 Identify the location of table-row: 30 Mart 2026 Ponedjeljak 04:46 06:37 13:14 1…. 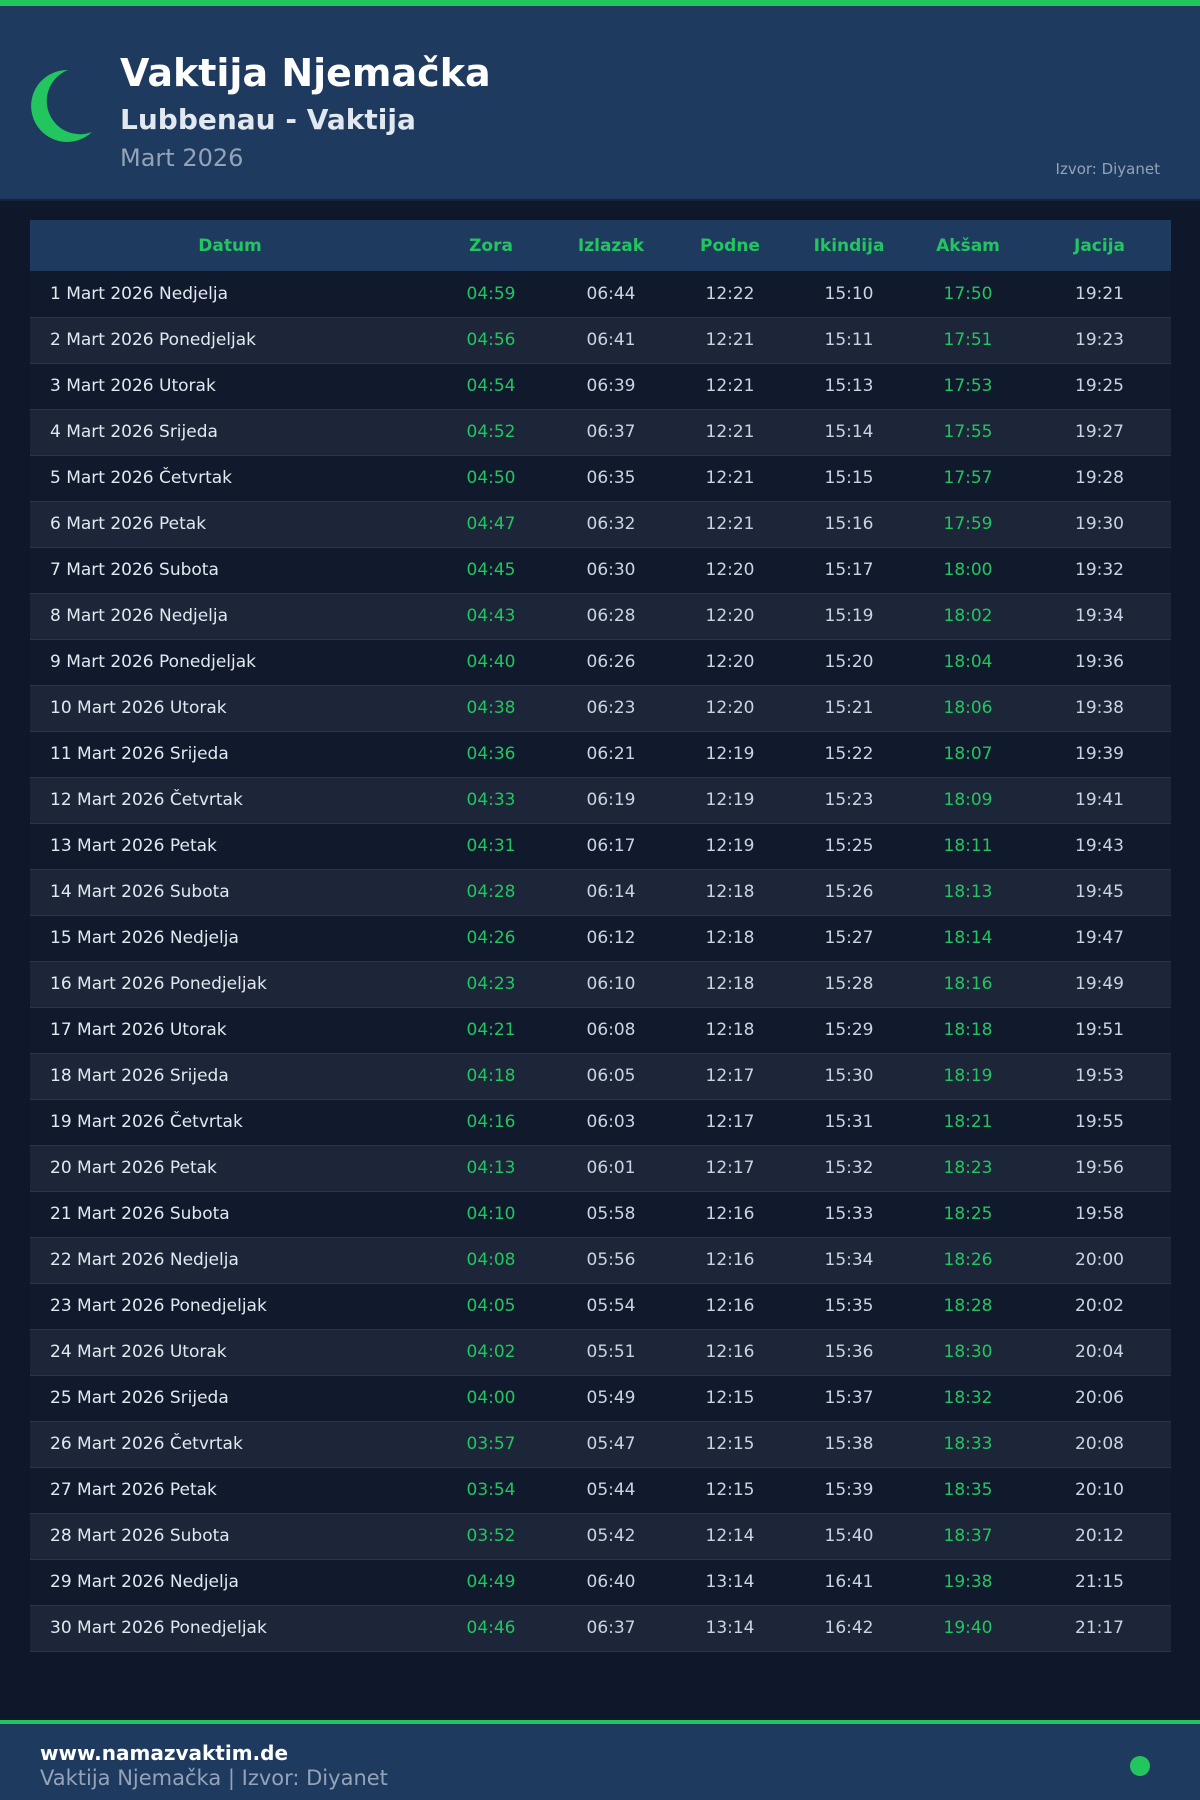
(600, 1628).